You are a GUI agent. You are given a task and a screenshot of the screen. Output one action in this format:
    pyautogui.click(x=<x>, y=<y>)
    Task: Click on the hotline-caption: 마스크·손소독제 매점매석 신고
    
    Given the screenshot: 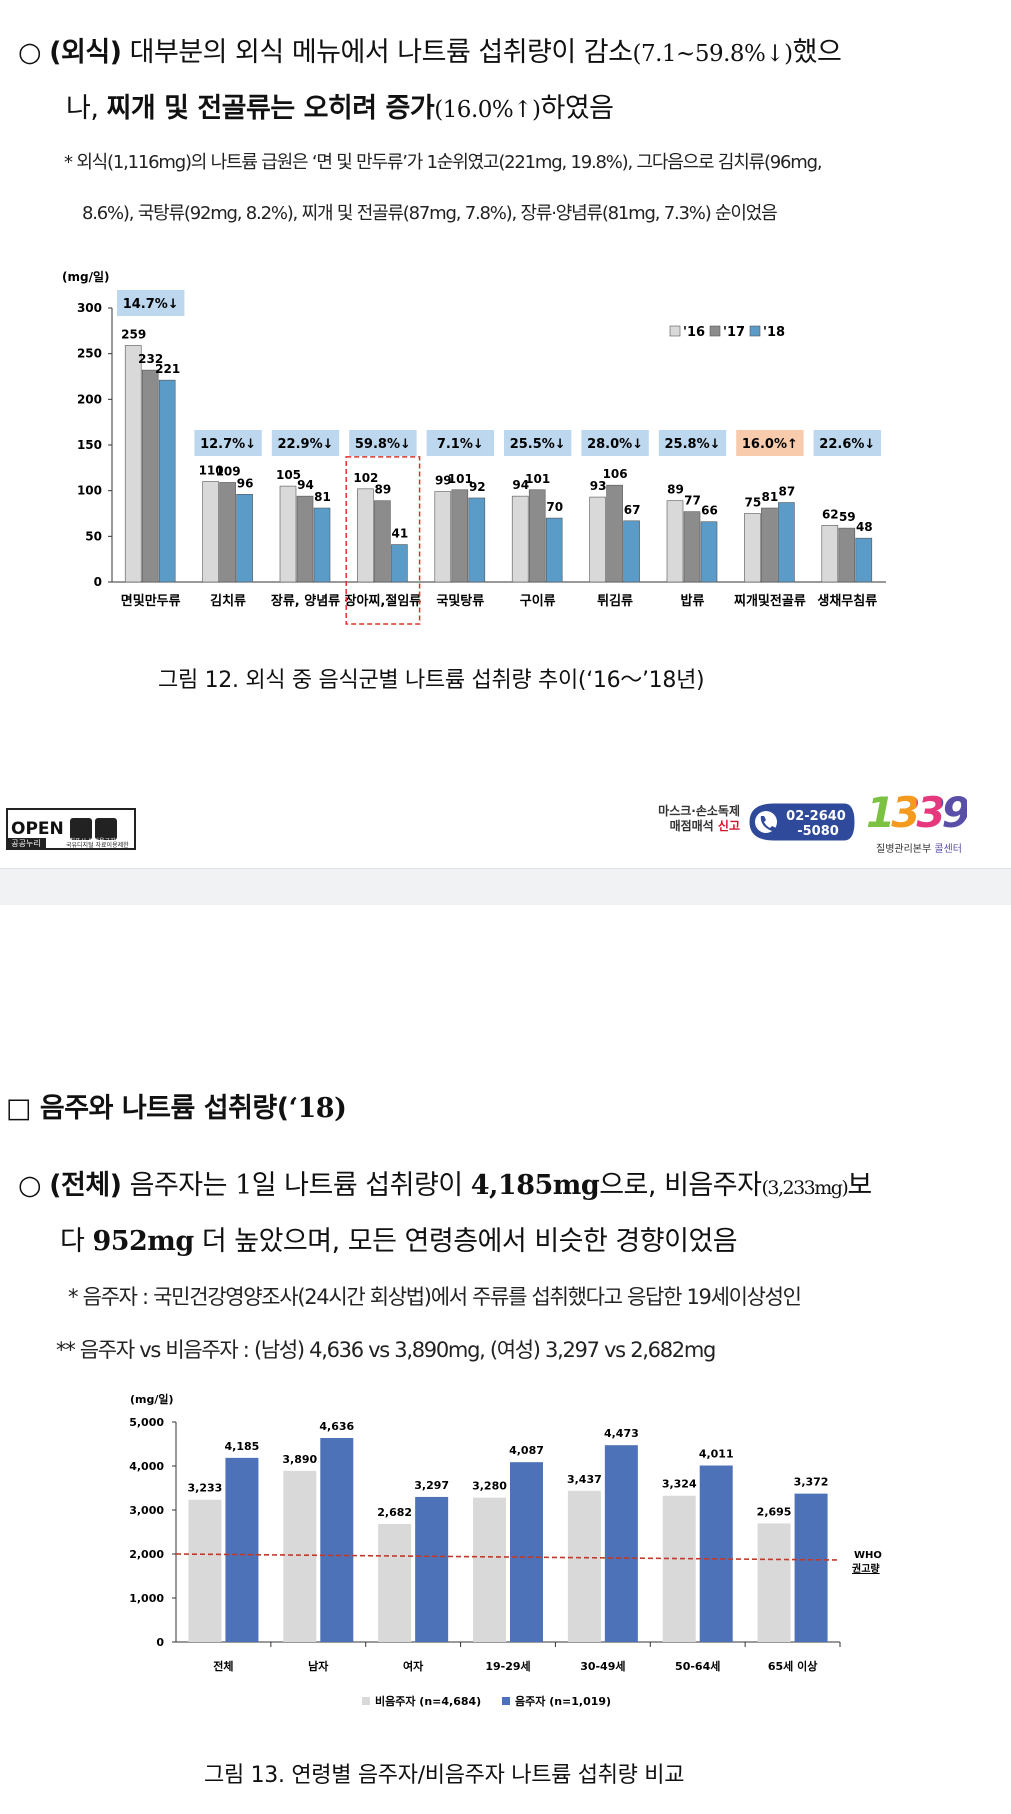 What is the action you would take?
    pyautogui.click(x=695, y=819)
    